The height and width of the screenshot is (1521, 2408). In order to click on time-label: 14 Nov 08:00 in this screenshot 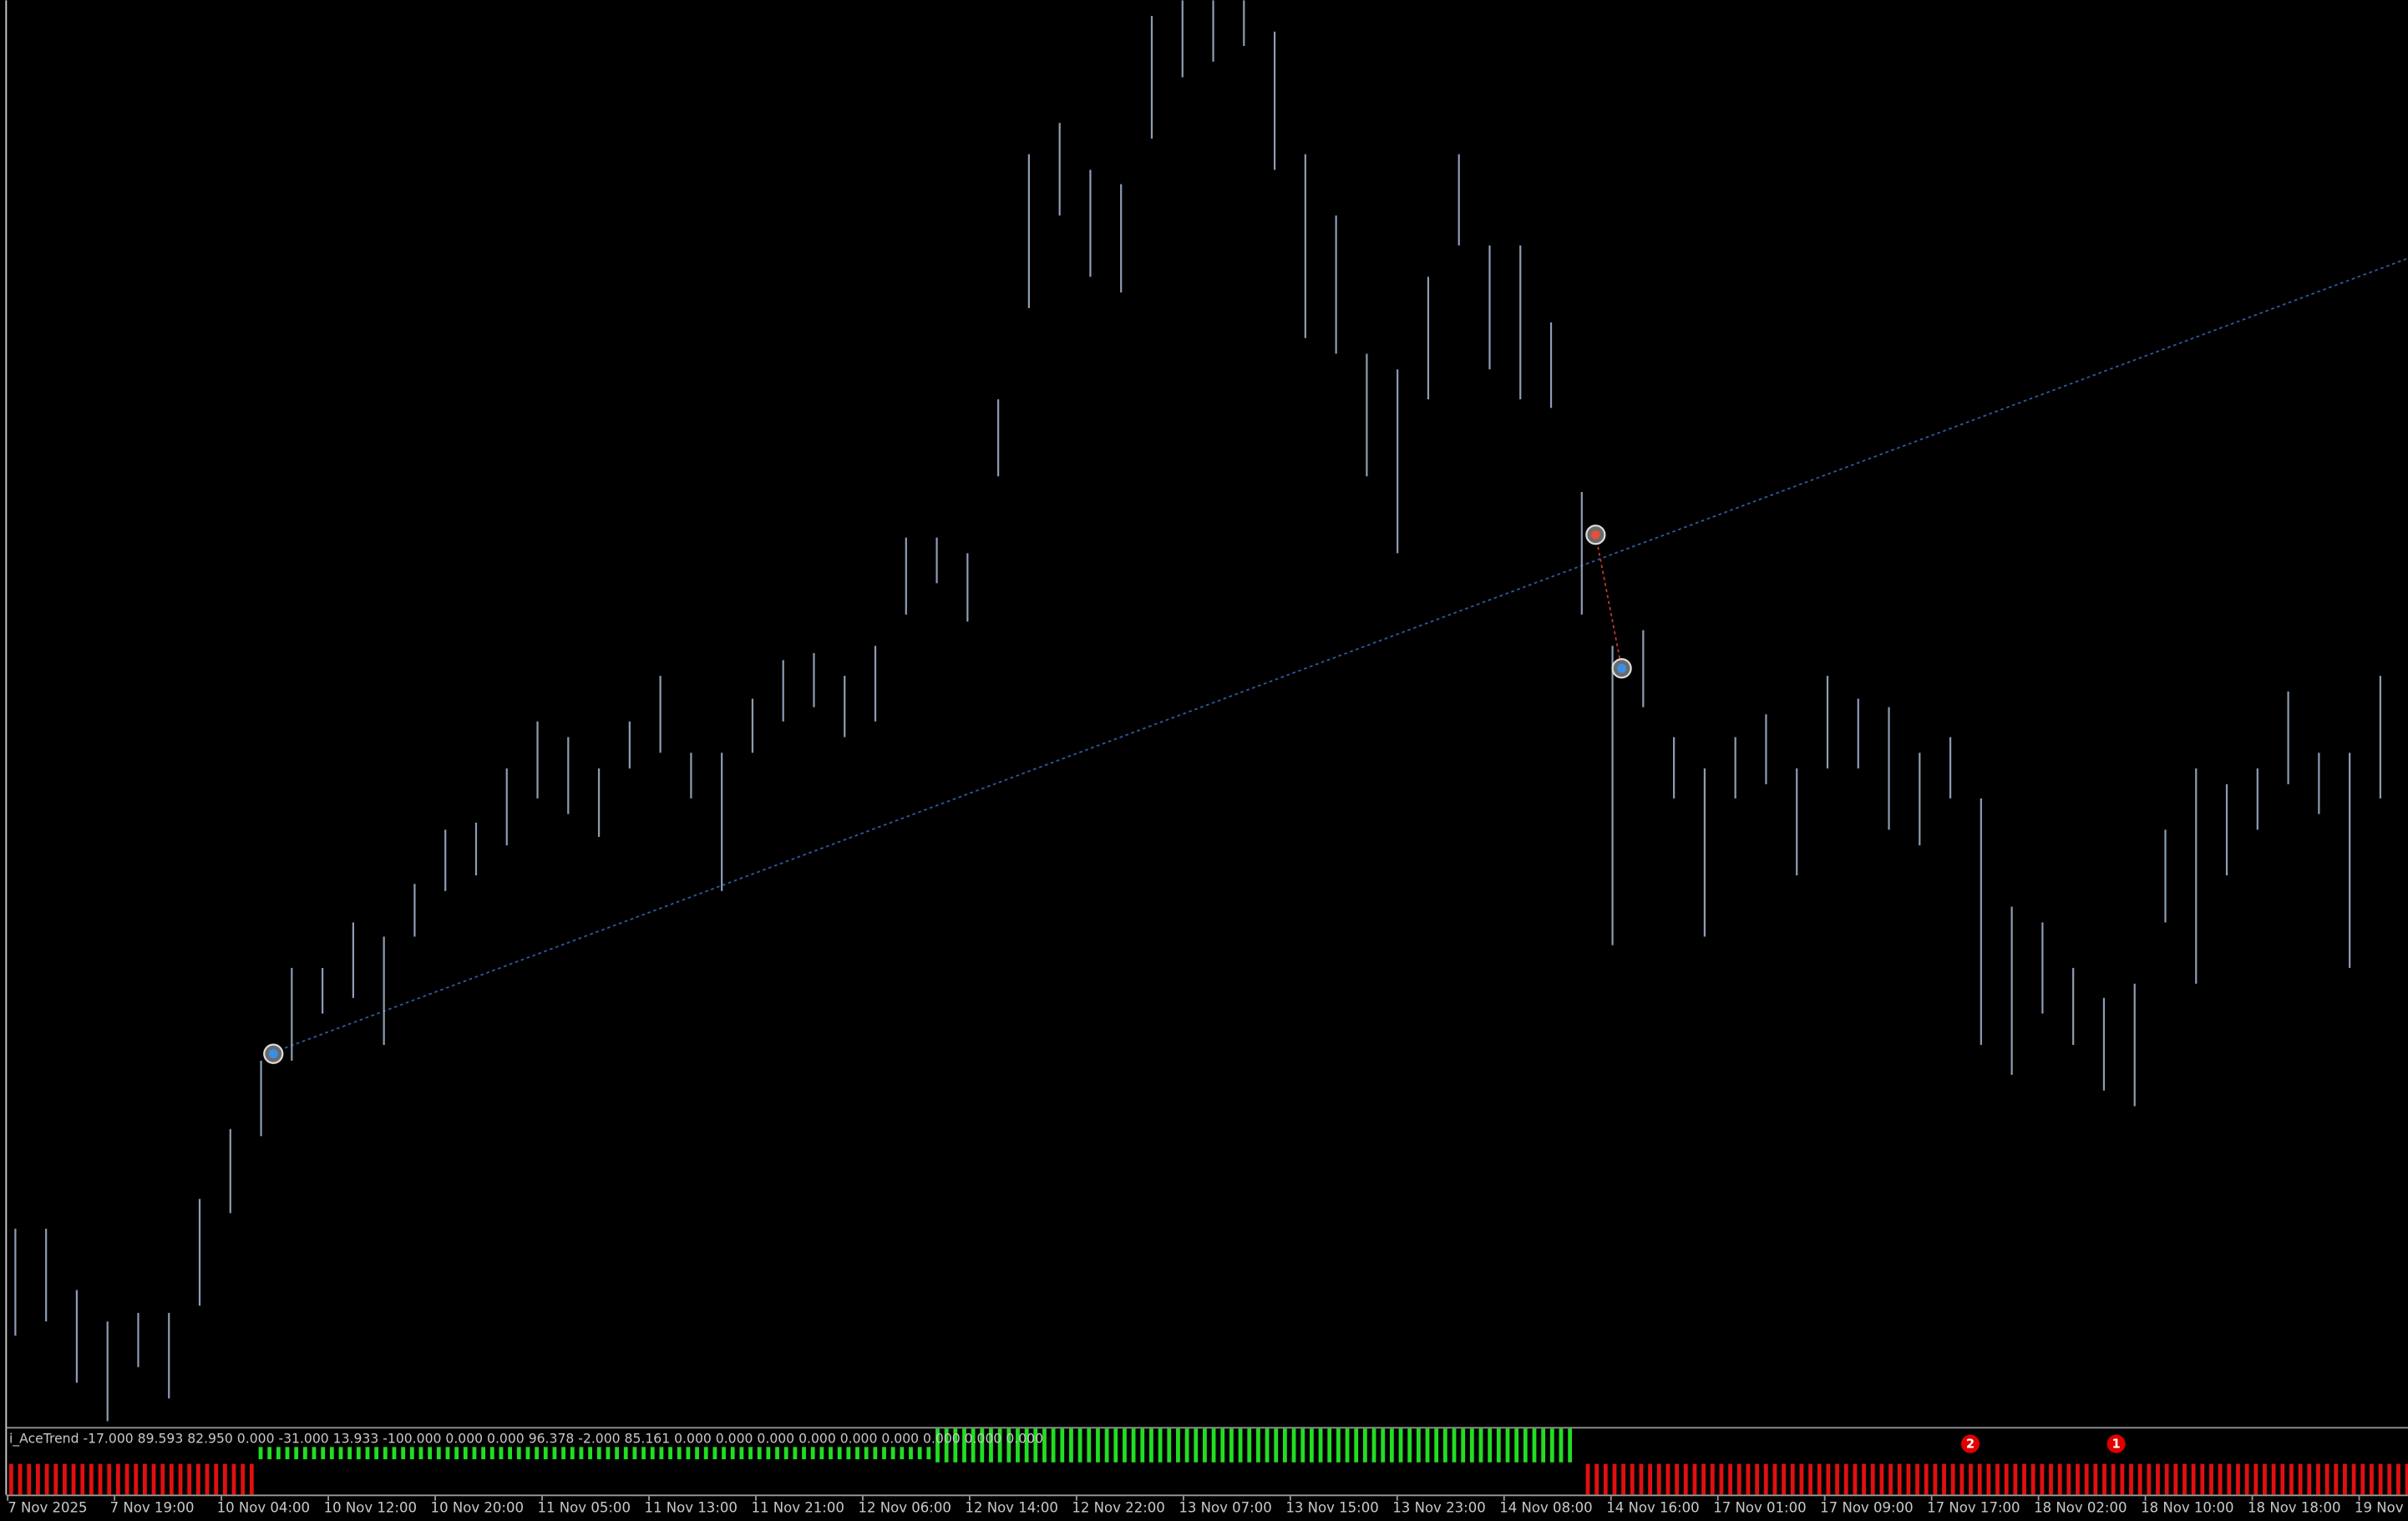, I will do `click(1546, 1507)`.